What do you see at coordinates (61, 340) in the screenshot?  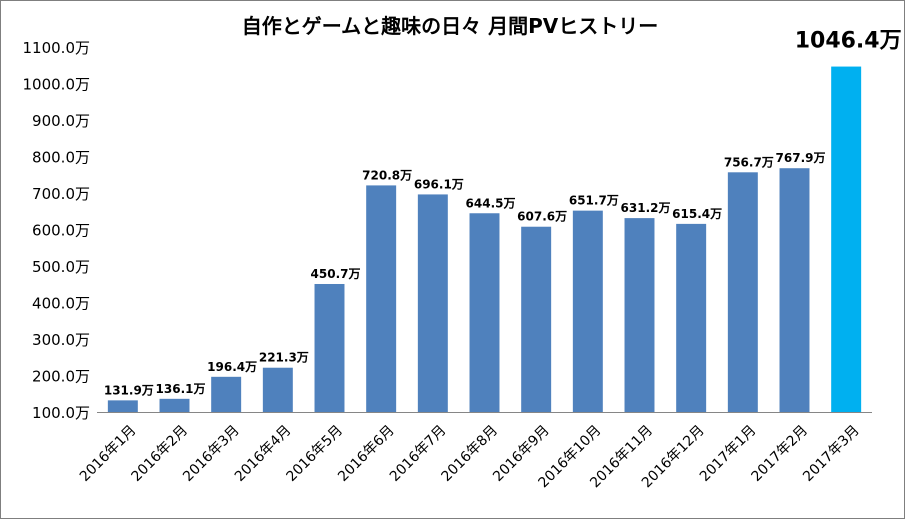 I see `y-tick-label: 300.0万` at bounding box center [61, 340].